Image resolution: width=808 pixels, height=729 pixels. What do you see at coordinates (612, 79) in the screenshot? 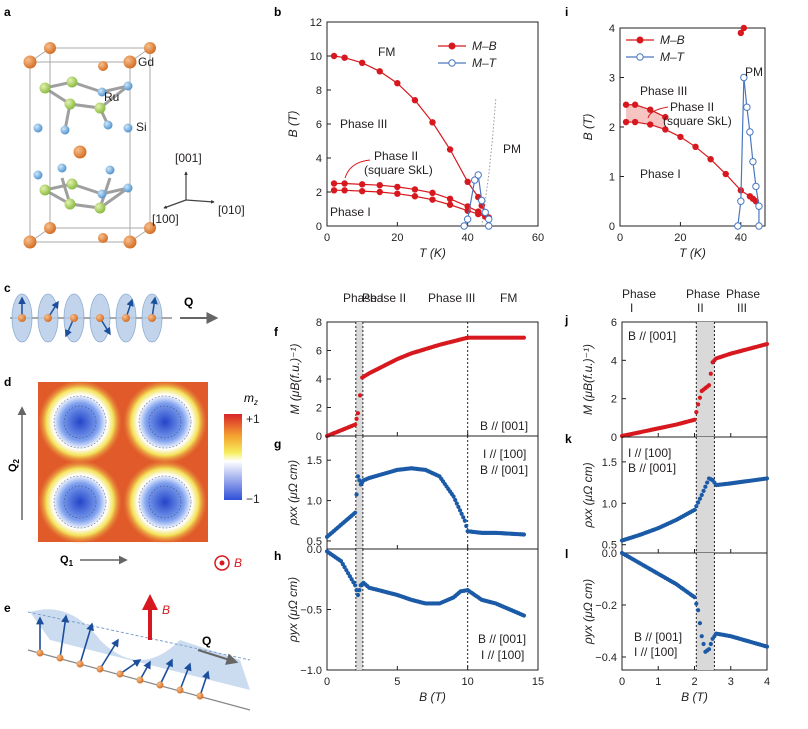
I see `y-tick-label: 3` at bounding box center [612, 79].